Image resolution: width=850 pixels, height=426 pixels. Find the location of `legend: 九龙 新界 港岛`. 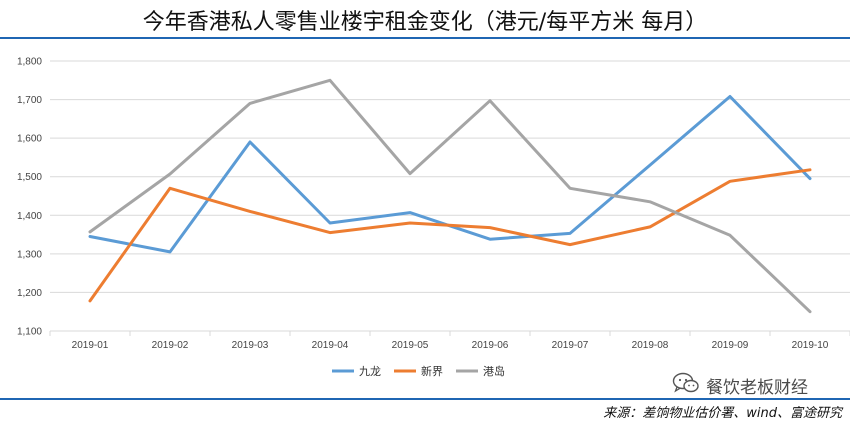

legend: 九龙 新界 港岛 is located at coordinates (418, 371).